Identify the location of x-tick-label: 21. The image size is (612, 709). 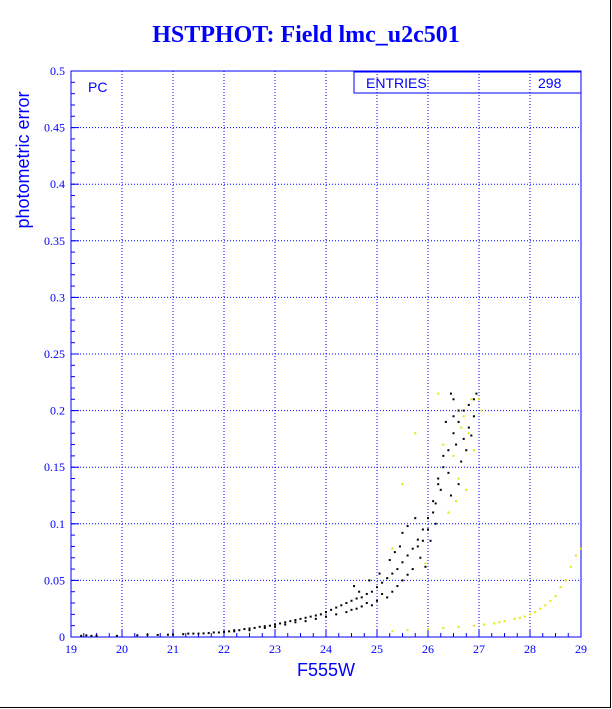
(173, 649).